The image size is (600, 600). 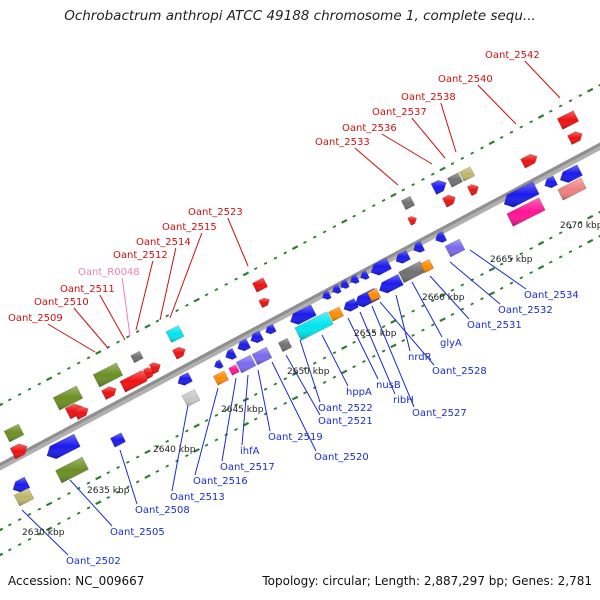 What do you see at coordinates (295, 437) in the screenshot?
I see `gene-label: Oant_2519` at bounding box center [295, 437].